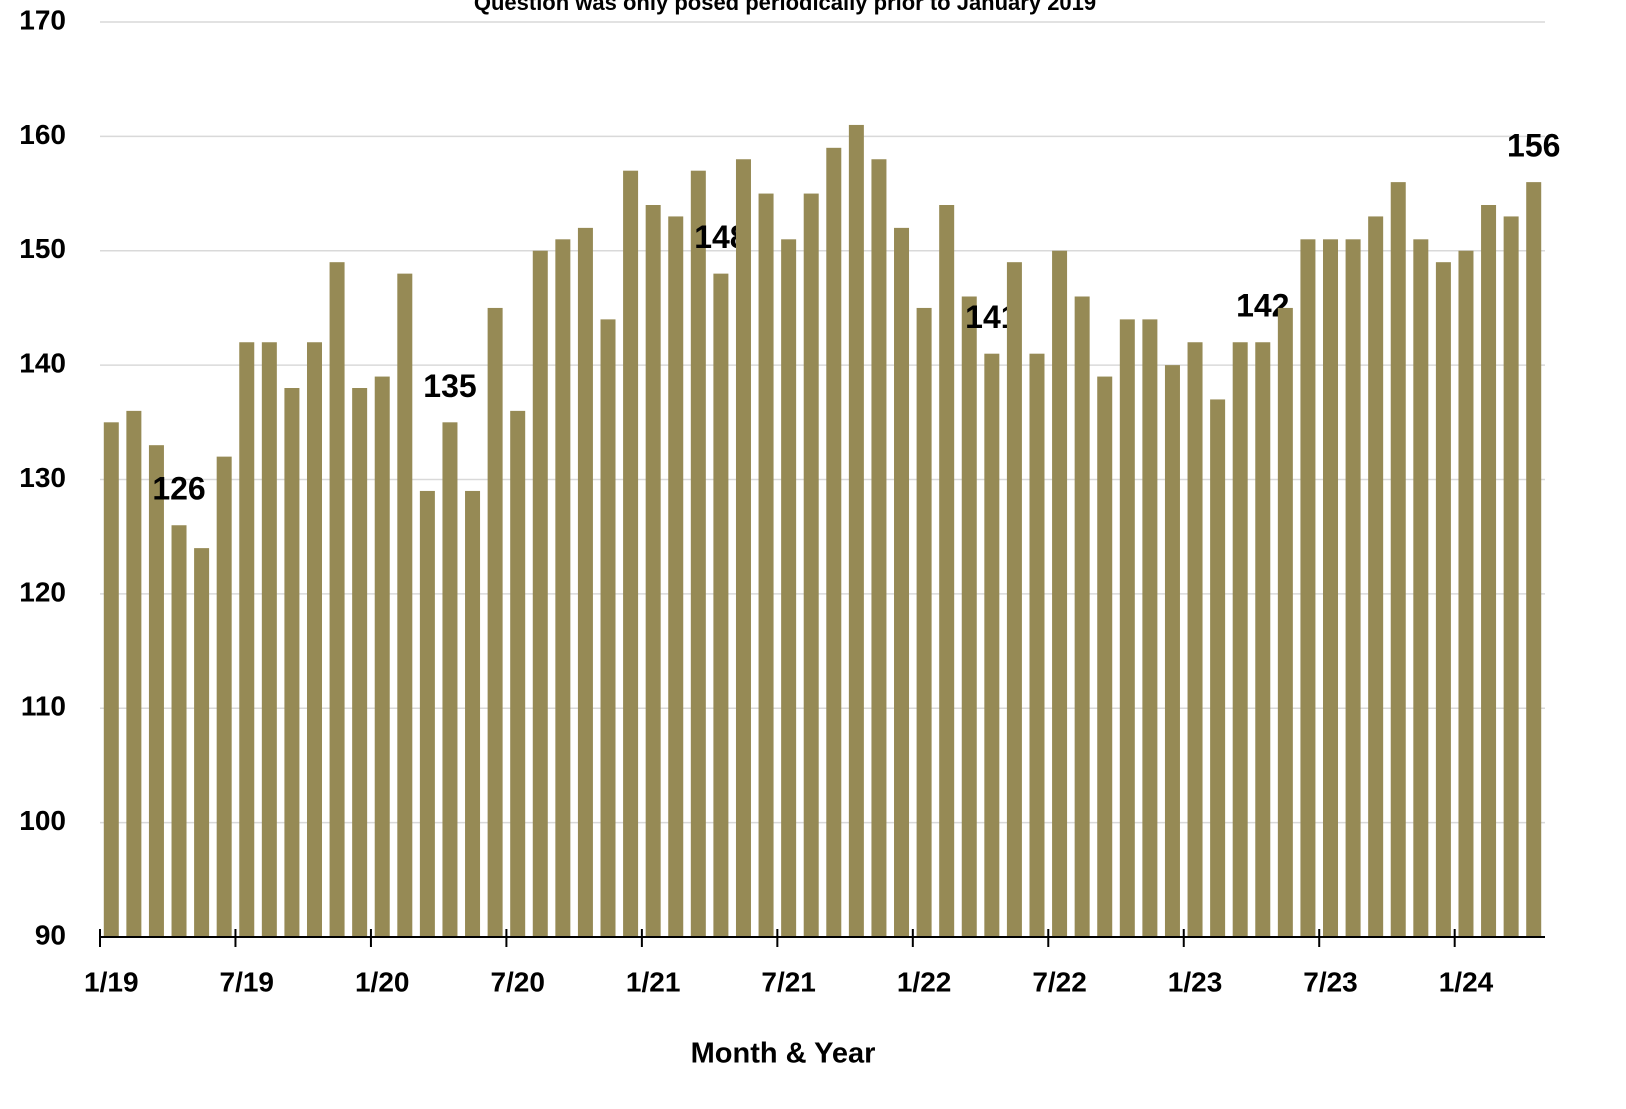  I want to click on x-tick-label: 1/21, so click(653, 981).